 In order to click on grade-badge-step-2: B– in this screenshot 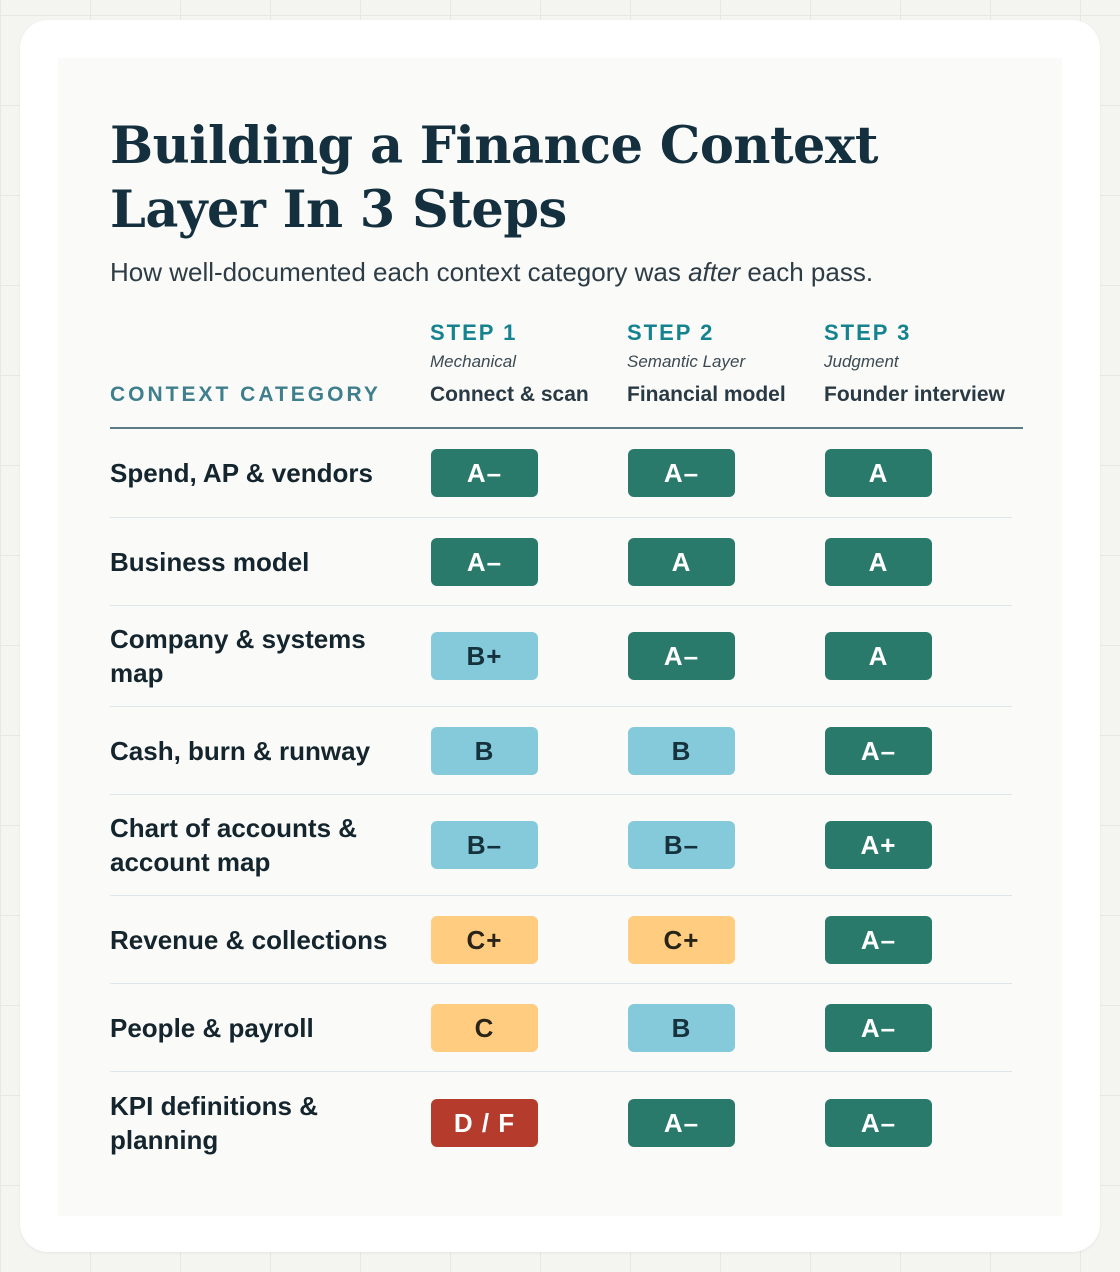, I will do `click(681, 845)`.